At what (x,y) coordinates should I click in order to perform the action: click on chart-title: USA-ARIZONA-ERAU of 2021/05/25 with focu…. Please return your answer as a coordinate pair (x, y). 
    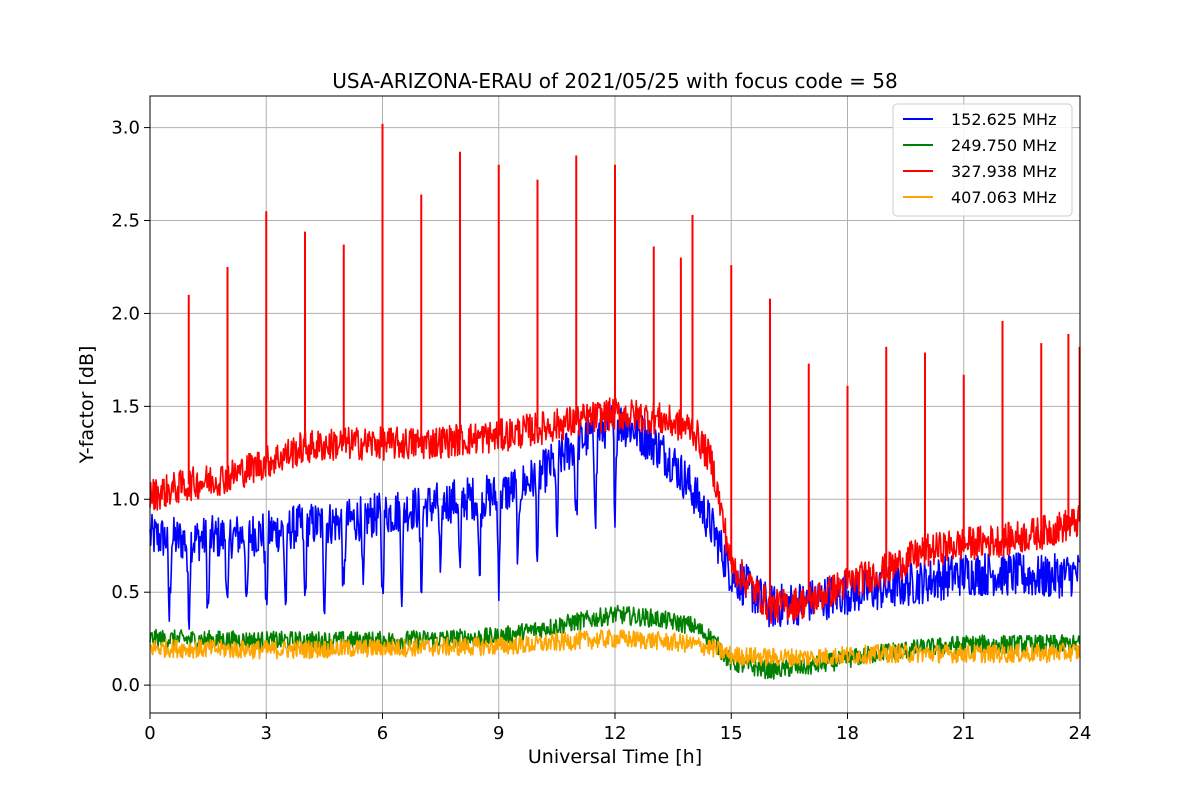
    Looking at the image, I should click on (614, 81).